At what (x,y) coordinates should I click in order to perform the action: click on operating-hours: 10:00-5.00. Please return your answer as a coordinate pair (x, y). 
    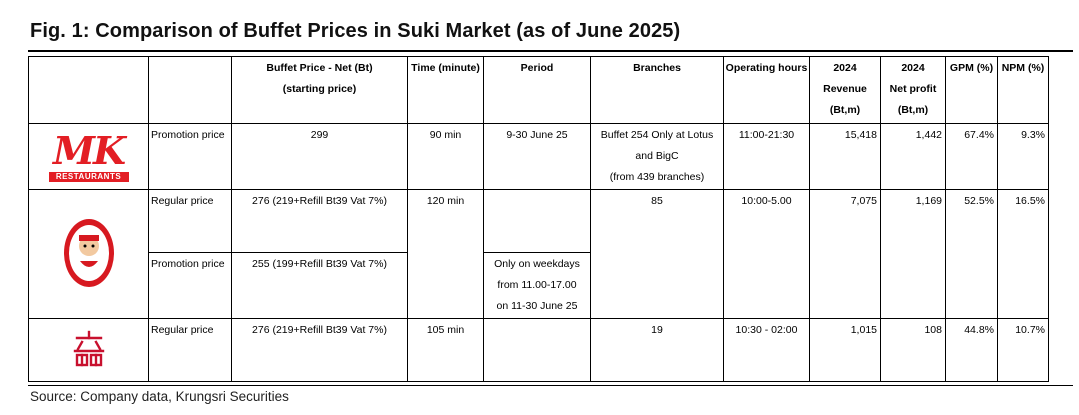
    Looking at the image, I should click on (766, 254).